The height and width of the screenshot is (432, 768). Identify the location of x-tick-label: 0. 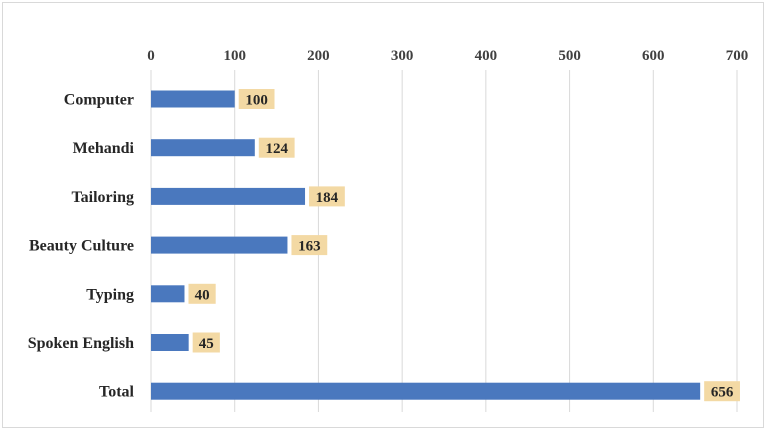
(151, 56).